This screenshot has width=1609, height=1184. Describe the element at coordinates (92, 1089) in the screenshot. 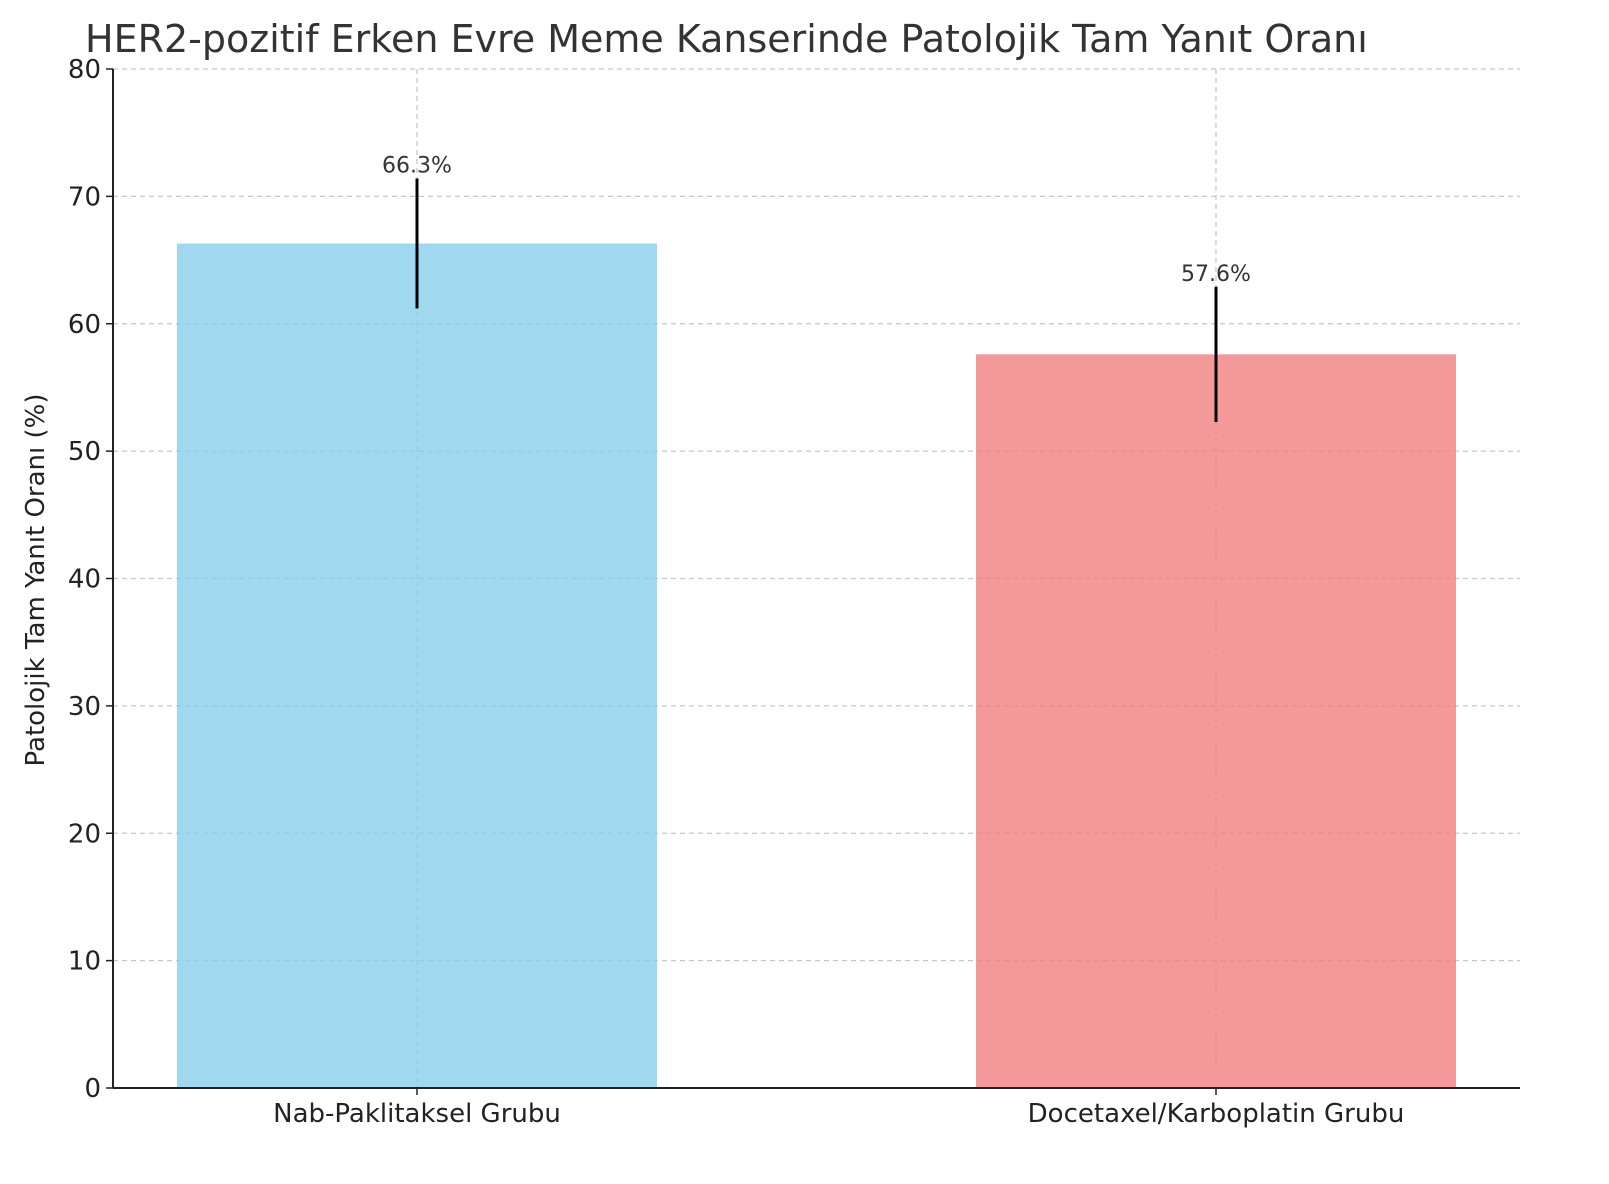

I see `y-tick-label: 0` at that location.